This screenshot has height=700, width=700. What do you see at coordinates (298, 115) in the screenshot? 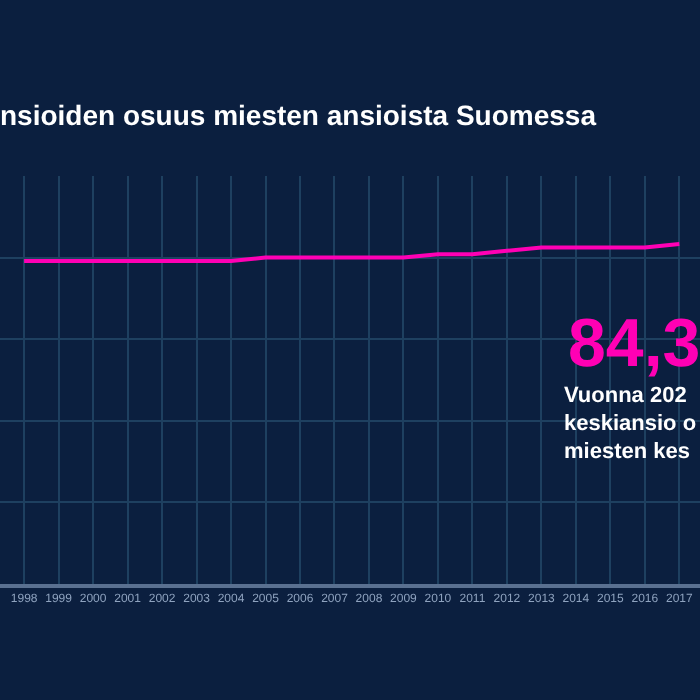
I see `chart-title: nsioiden osuus miesten ansioista Suomessa` at bounding box center [298, 115].